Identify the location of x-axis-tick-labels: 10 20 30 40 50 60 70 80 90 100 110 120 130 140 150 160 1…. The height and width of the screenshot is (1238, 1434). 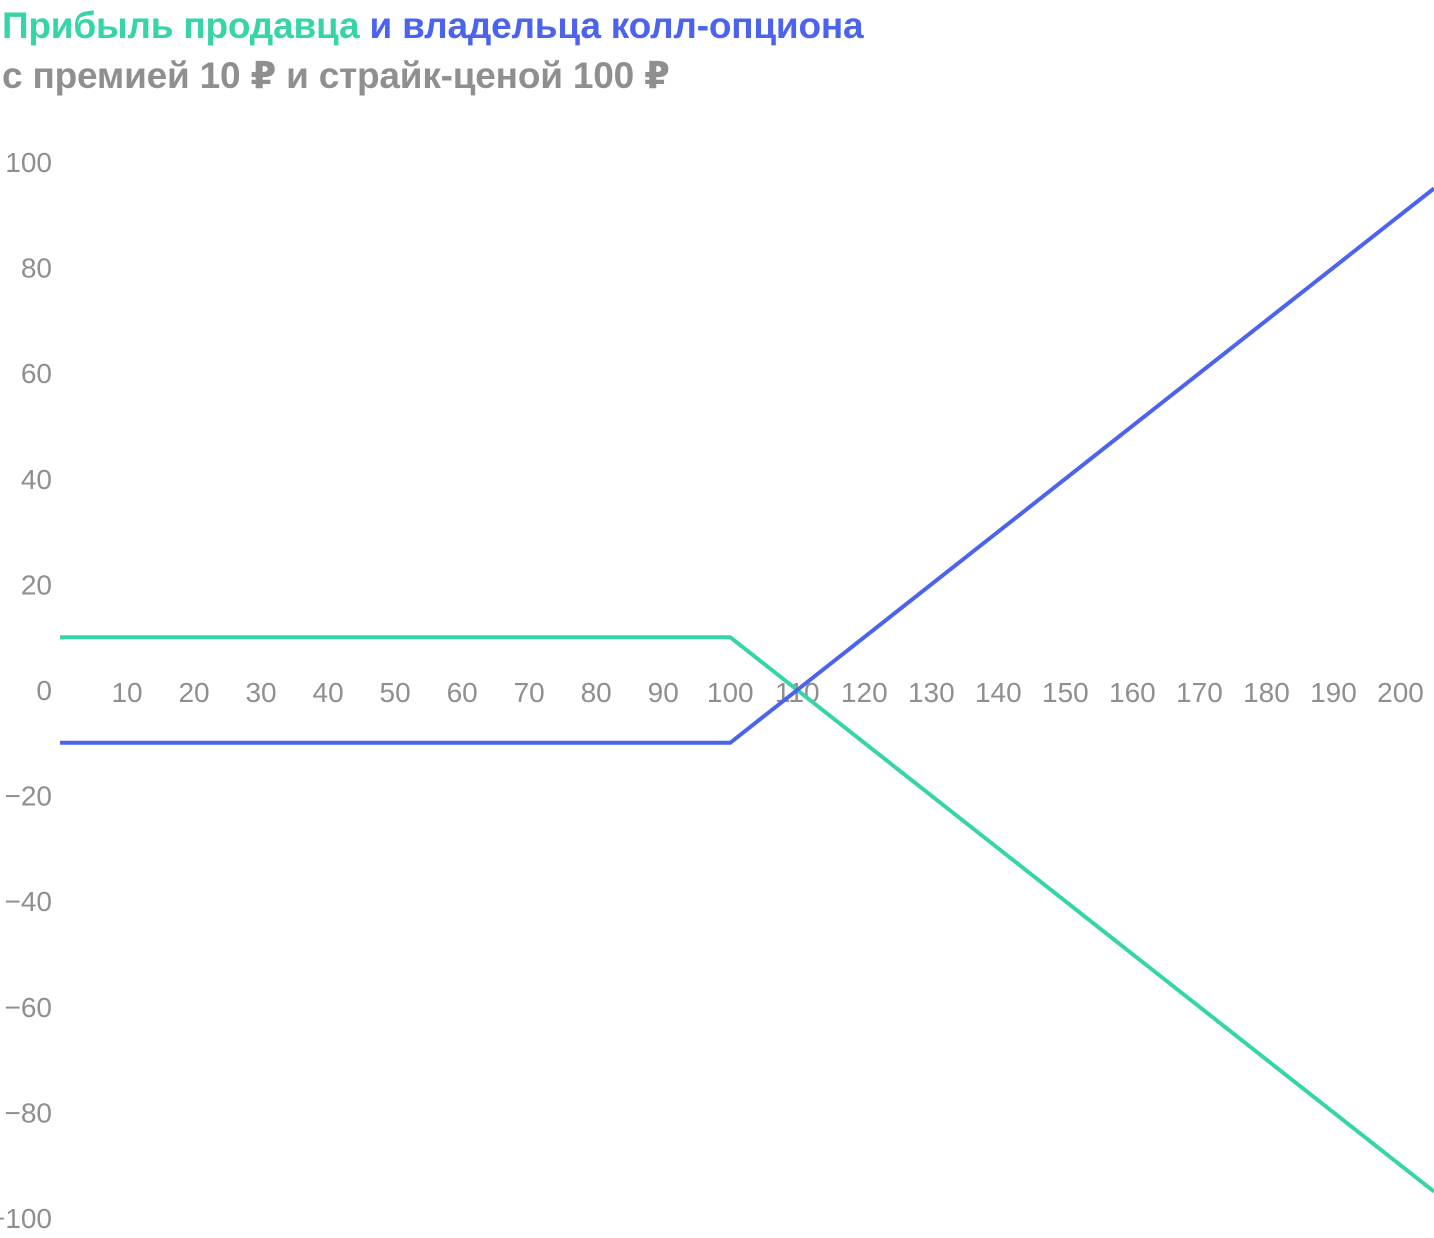
(767, 692).